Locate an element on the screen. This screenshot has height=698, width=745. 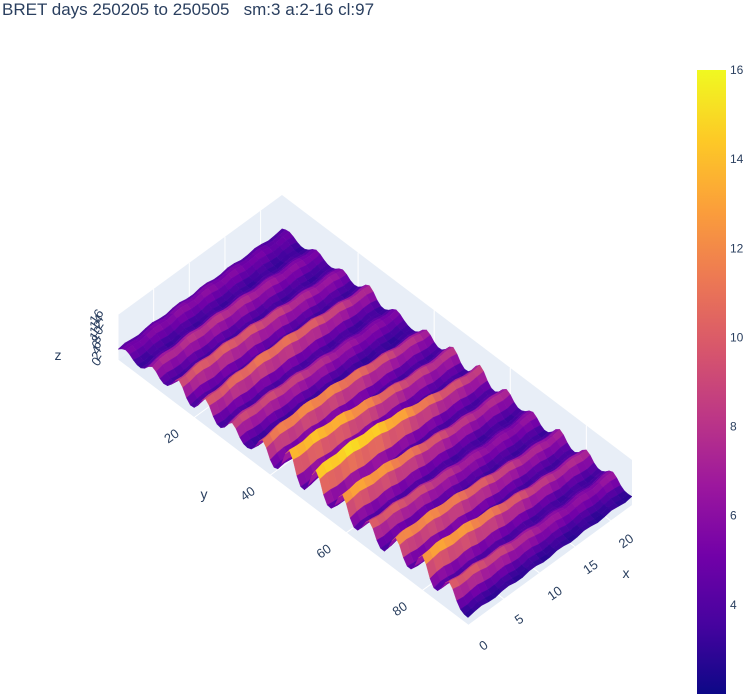
x-tick-label: 20 is located at coordinates (626, 541).